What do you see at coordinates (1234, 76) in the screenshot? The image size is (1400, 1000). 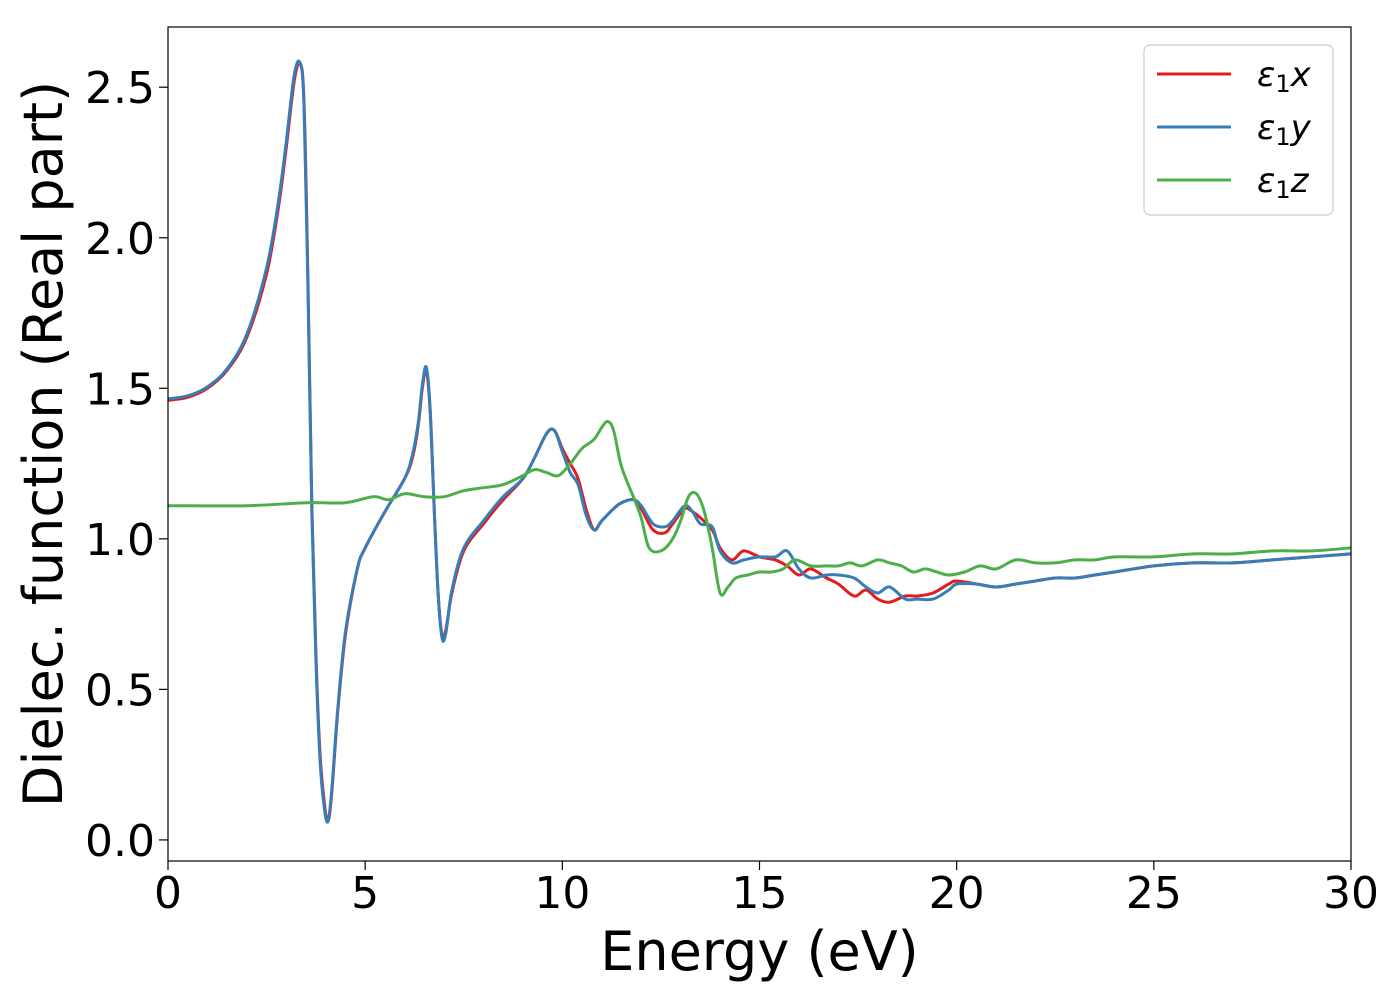 I see `legend-entry-x: ε1x` at bounding box center [1234, 76].